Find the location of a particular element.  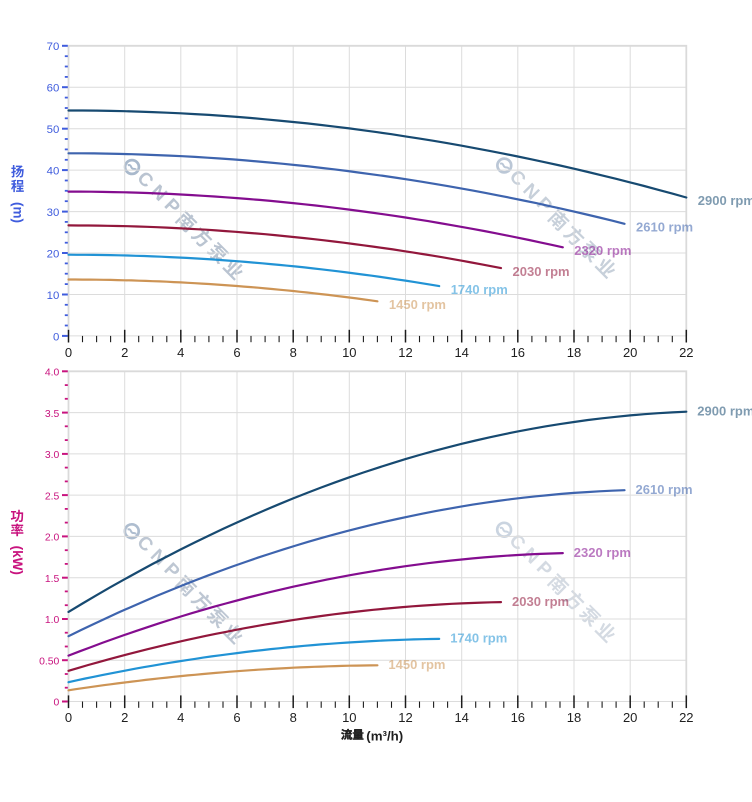

svg-text: 30 is located at coordinates (53, 213).